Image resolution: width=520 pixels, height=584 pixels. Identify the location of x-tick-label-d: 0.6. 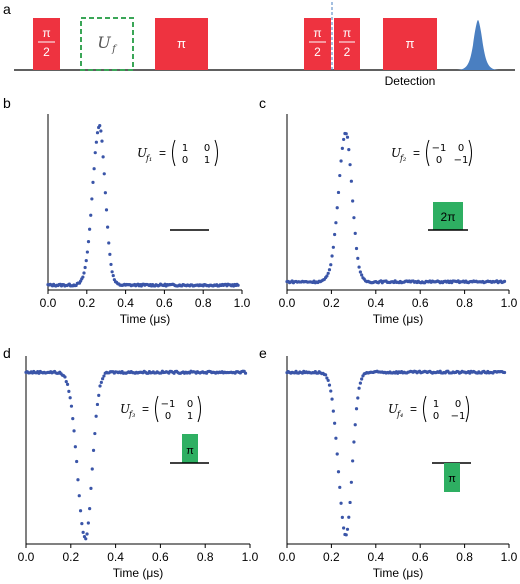
(160, 557).